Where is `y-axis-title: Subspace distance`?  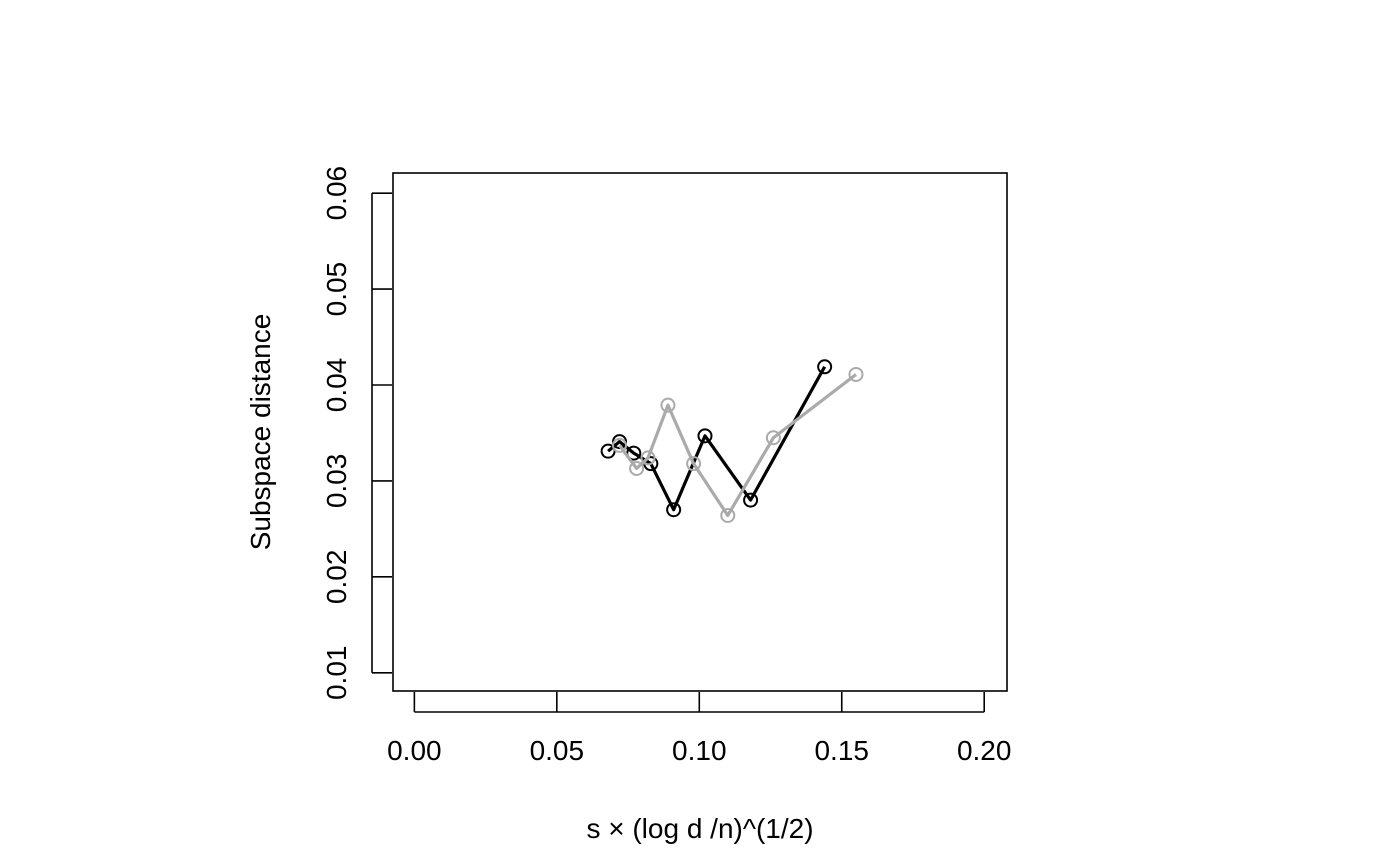
y-axis-title: Subspace distance is located at coordinates (260, 432).